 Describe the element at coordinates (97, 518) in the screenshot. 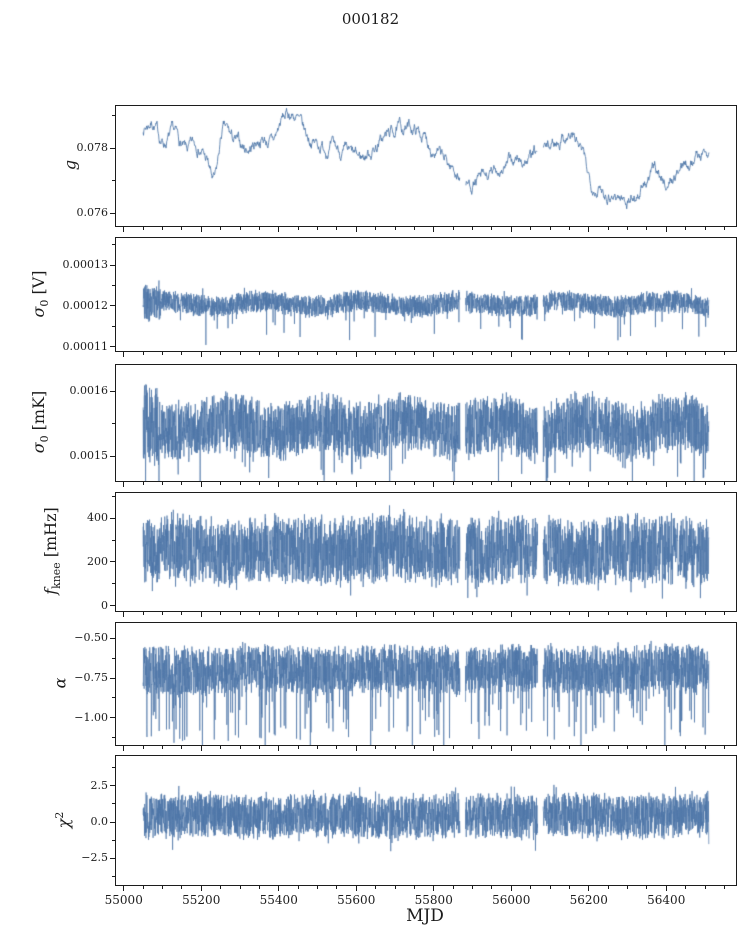

I see `y-tick-label: 400` at that location.